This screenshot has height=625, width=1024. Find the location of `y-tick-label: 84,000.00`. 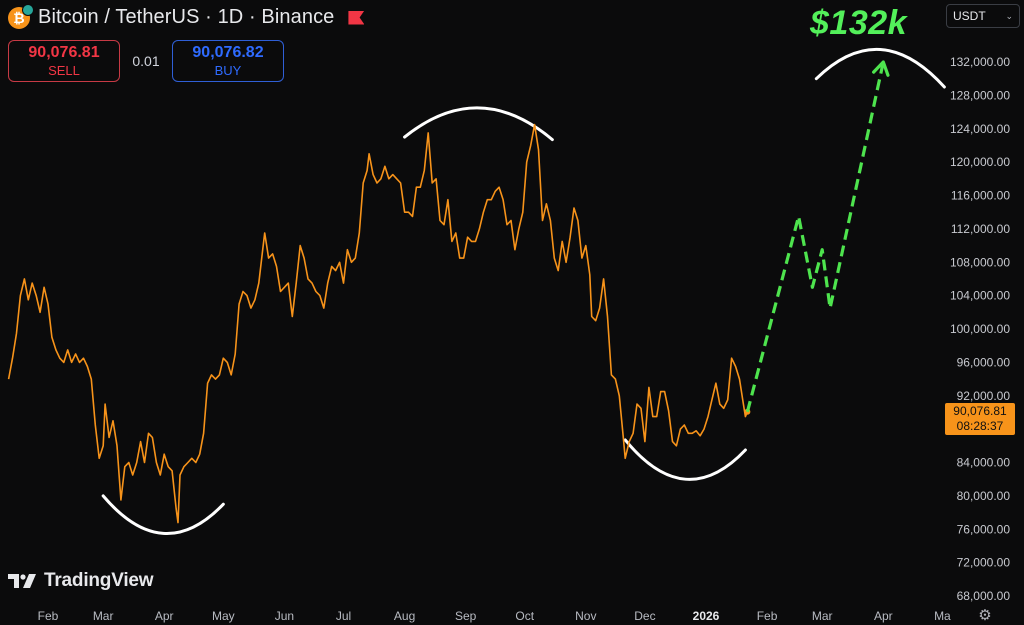

y-tick-label: 84,000.00 is located at coordinates (984, 463).